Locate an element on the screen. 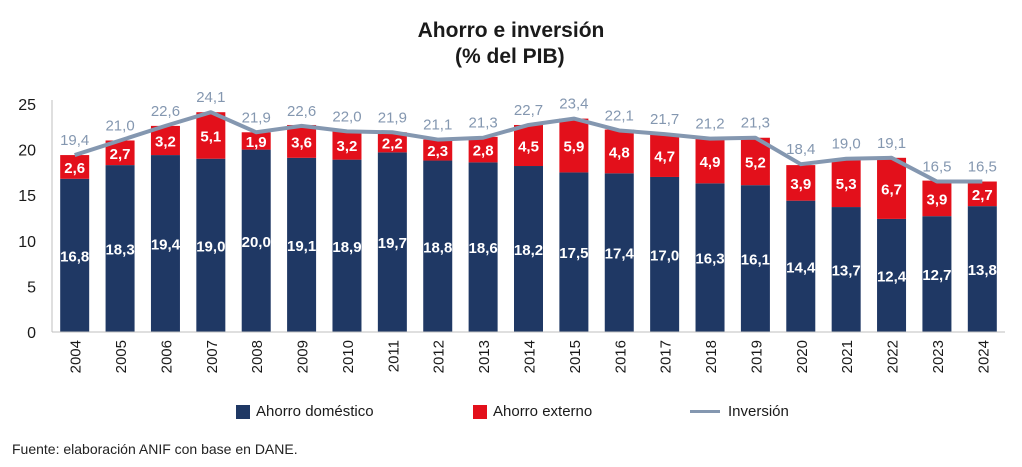 The height and width of the screenshot is (467, 1022). data-label-external: 2,3 is located at coordinates (437, 151).